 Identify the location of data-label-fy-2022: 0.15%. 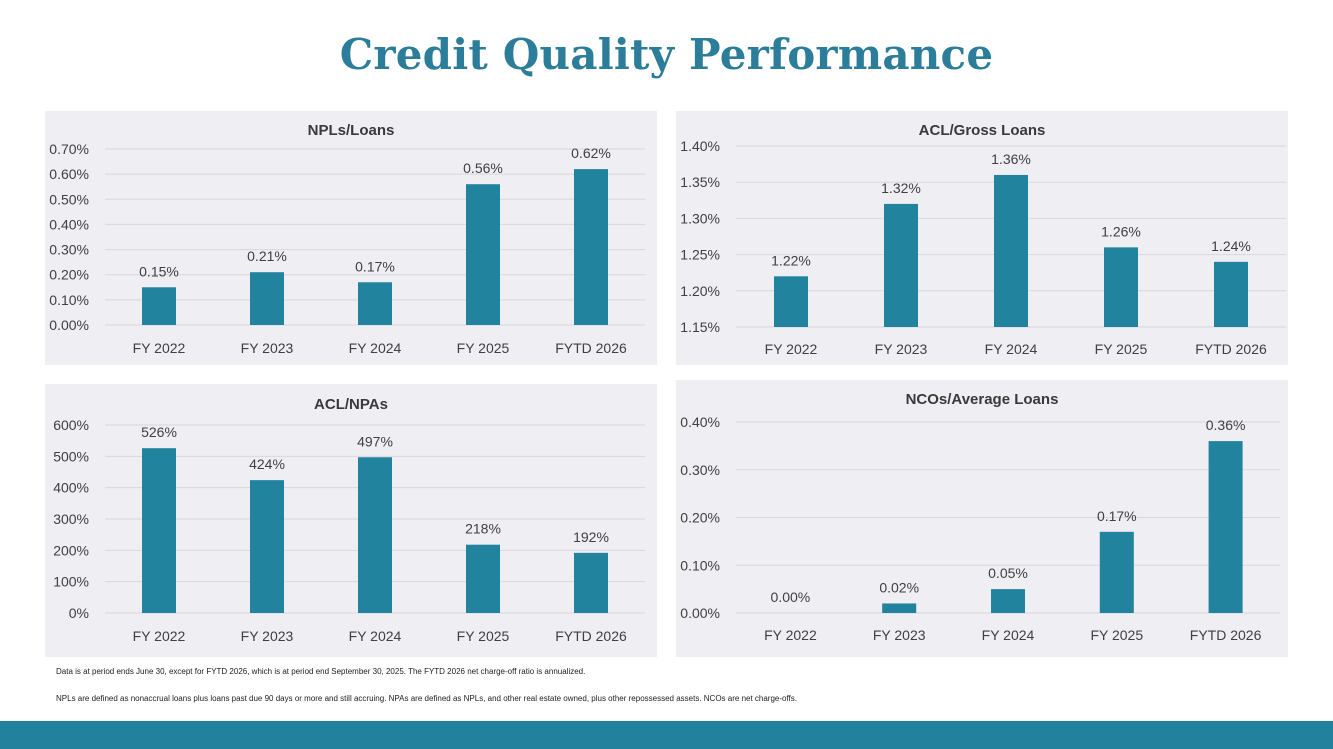
(159, 271).